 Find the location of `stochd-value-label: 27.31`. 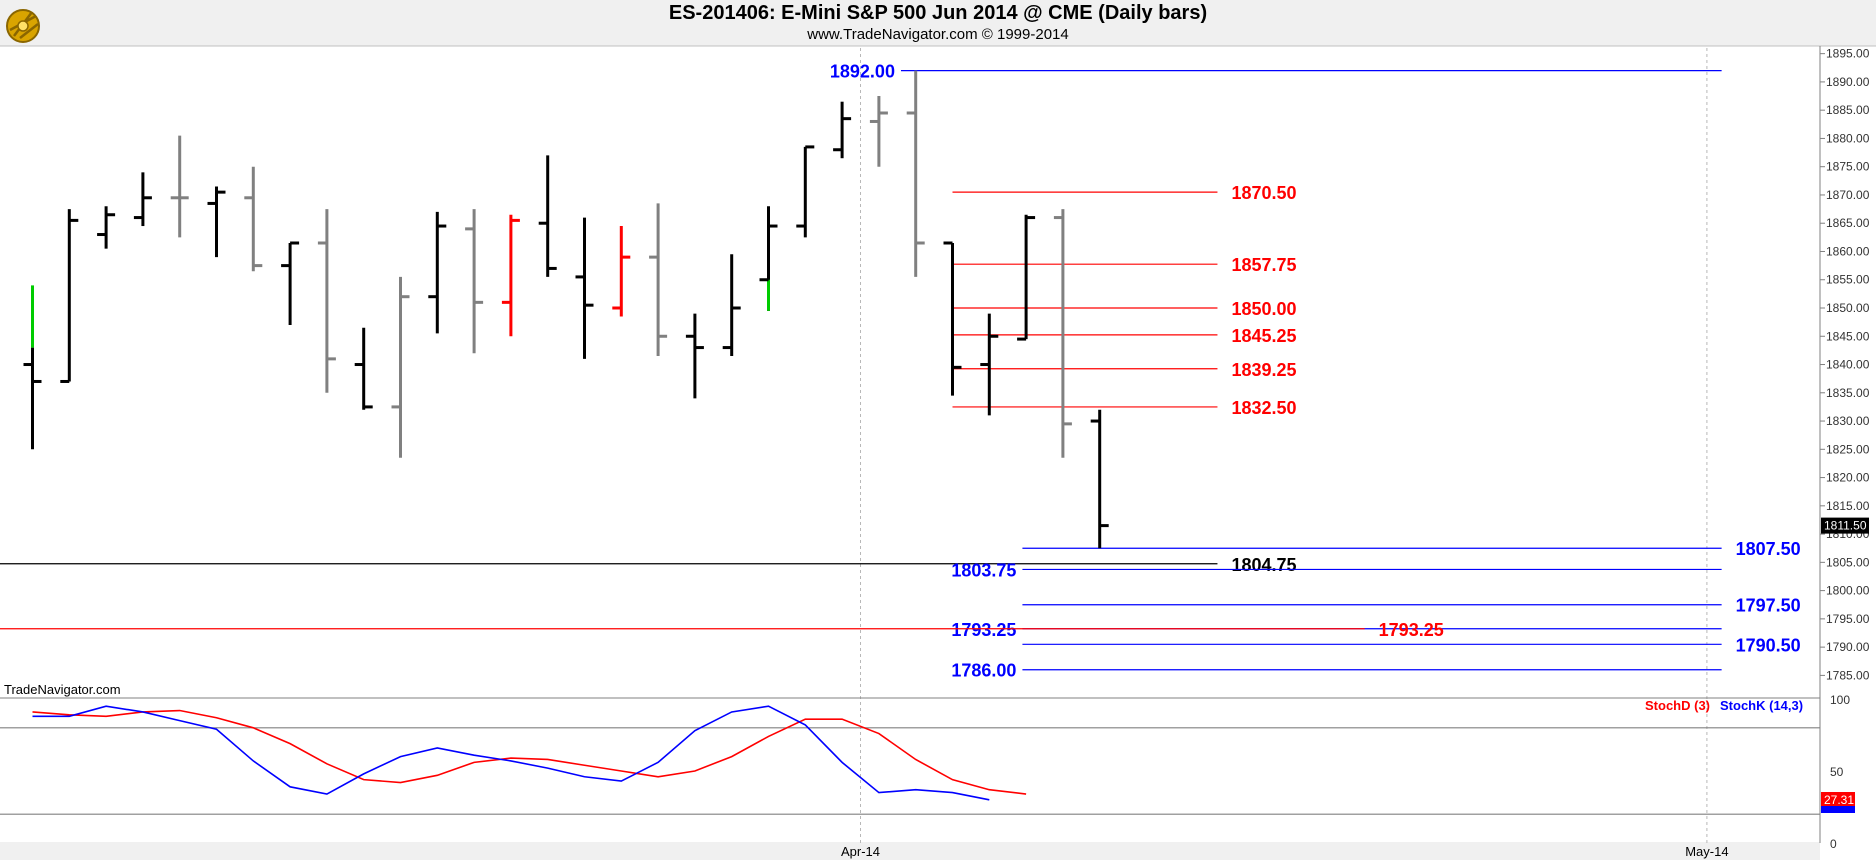

stochd-value-label: 27.31 is located at coordinates (1839, 800).